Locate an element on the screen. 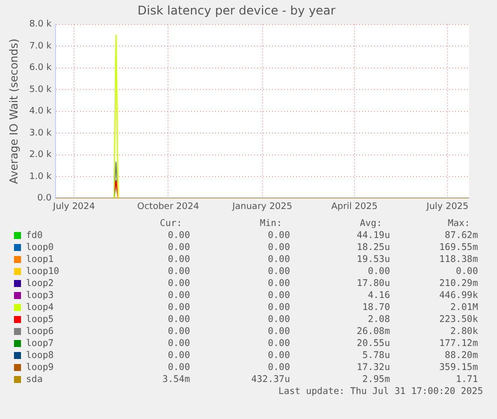 The height and width of the screenshot is (419, 497). y-tick-label: 1.0 k is located at coordinates (40, 177).